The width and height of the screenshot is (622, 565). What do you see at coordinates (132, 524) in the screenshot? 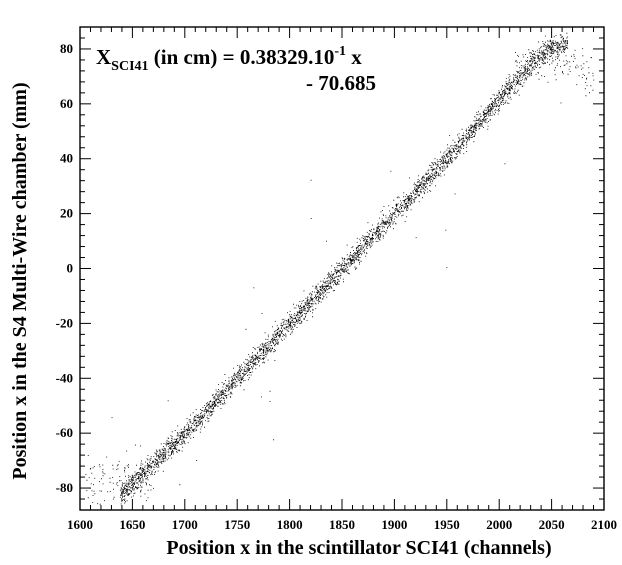
I see `x-tick-label: 1650` at bounding box center [132, 524].